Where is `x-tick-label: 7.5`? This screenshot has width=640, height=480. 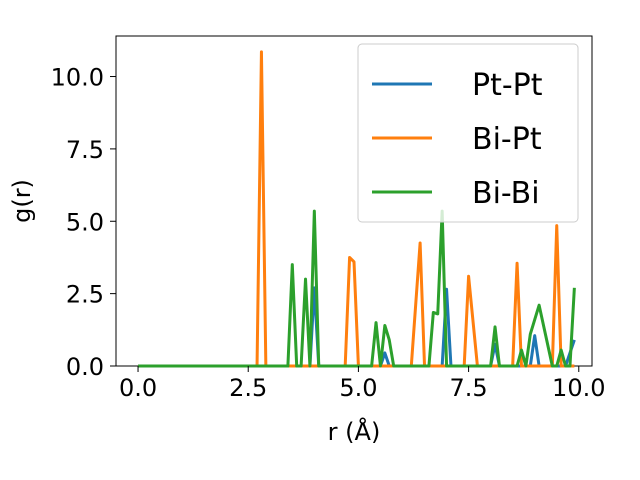 x-tick-label: 7.5 is located at coordinates (469, 388).